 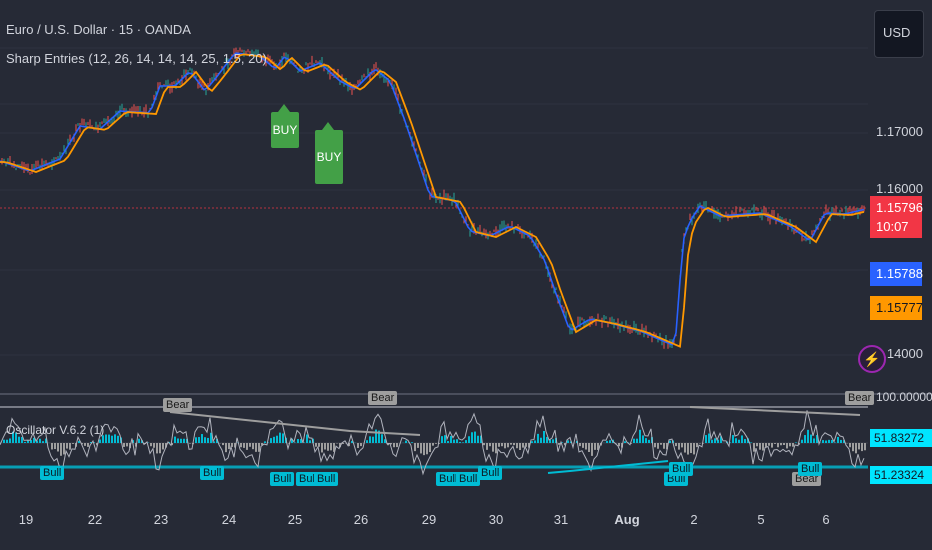 What do you see at coordinates (496, 519) in the screenshot?
I see `time-label-30: 30` at bounding box center [496, 519].